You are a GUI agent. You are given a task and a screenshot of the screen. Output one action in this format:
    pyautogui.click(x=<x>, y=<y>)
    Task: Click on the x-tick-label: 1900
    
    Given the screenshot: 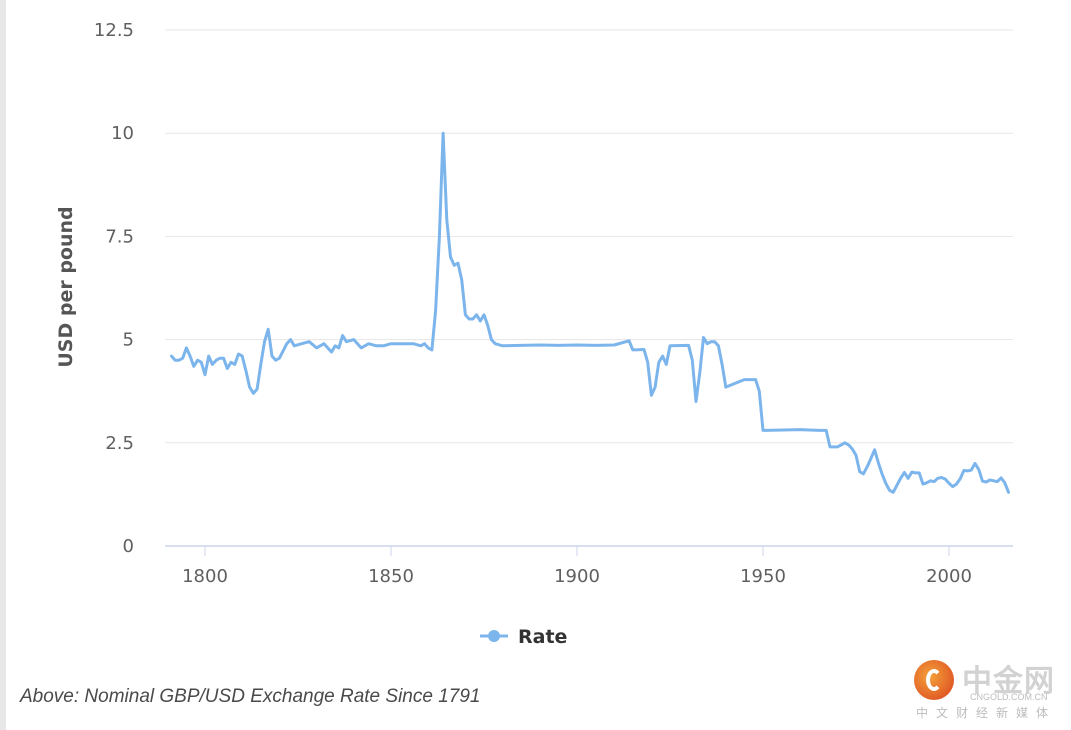 What is the action you would take?
    pyautogui.click(x=577, y=576)
    